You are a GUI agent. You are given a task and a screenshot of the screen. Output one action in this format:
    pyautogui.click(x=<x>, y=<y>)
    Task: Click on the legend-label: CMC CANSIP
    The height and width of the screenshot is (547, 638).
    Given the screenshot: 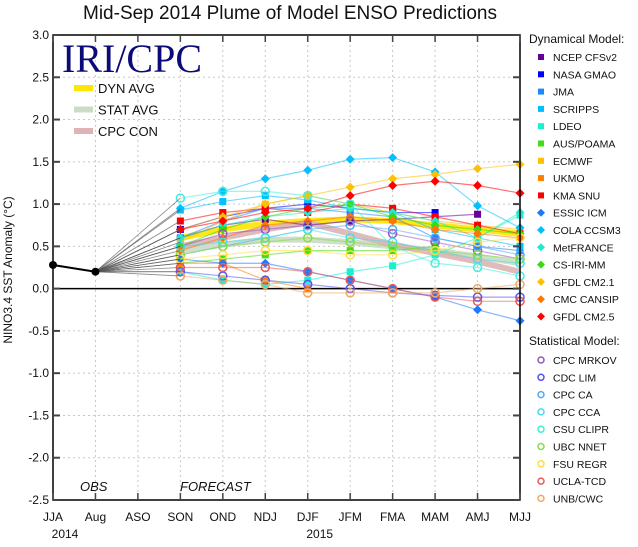 What is the action you would take?
    pyautogui.click(x=586, y=300)
    